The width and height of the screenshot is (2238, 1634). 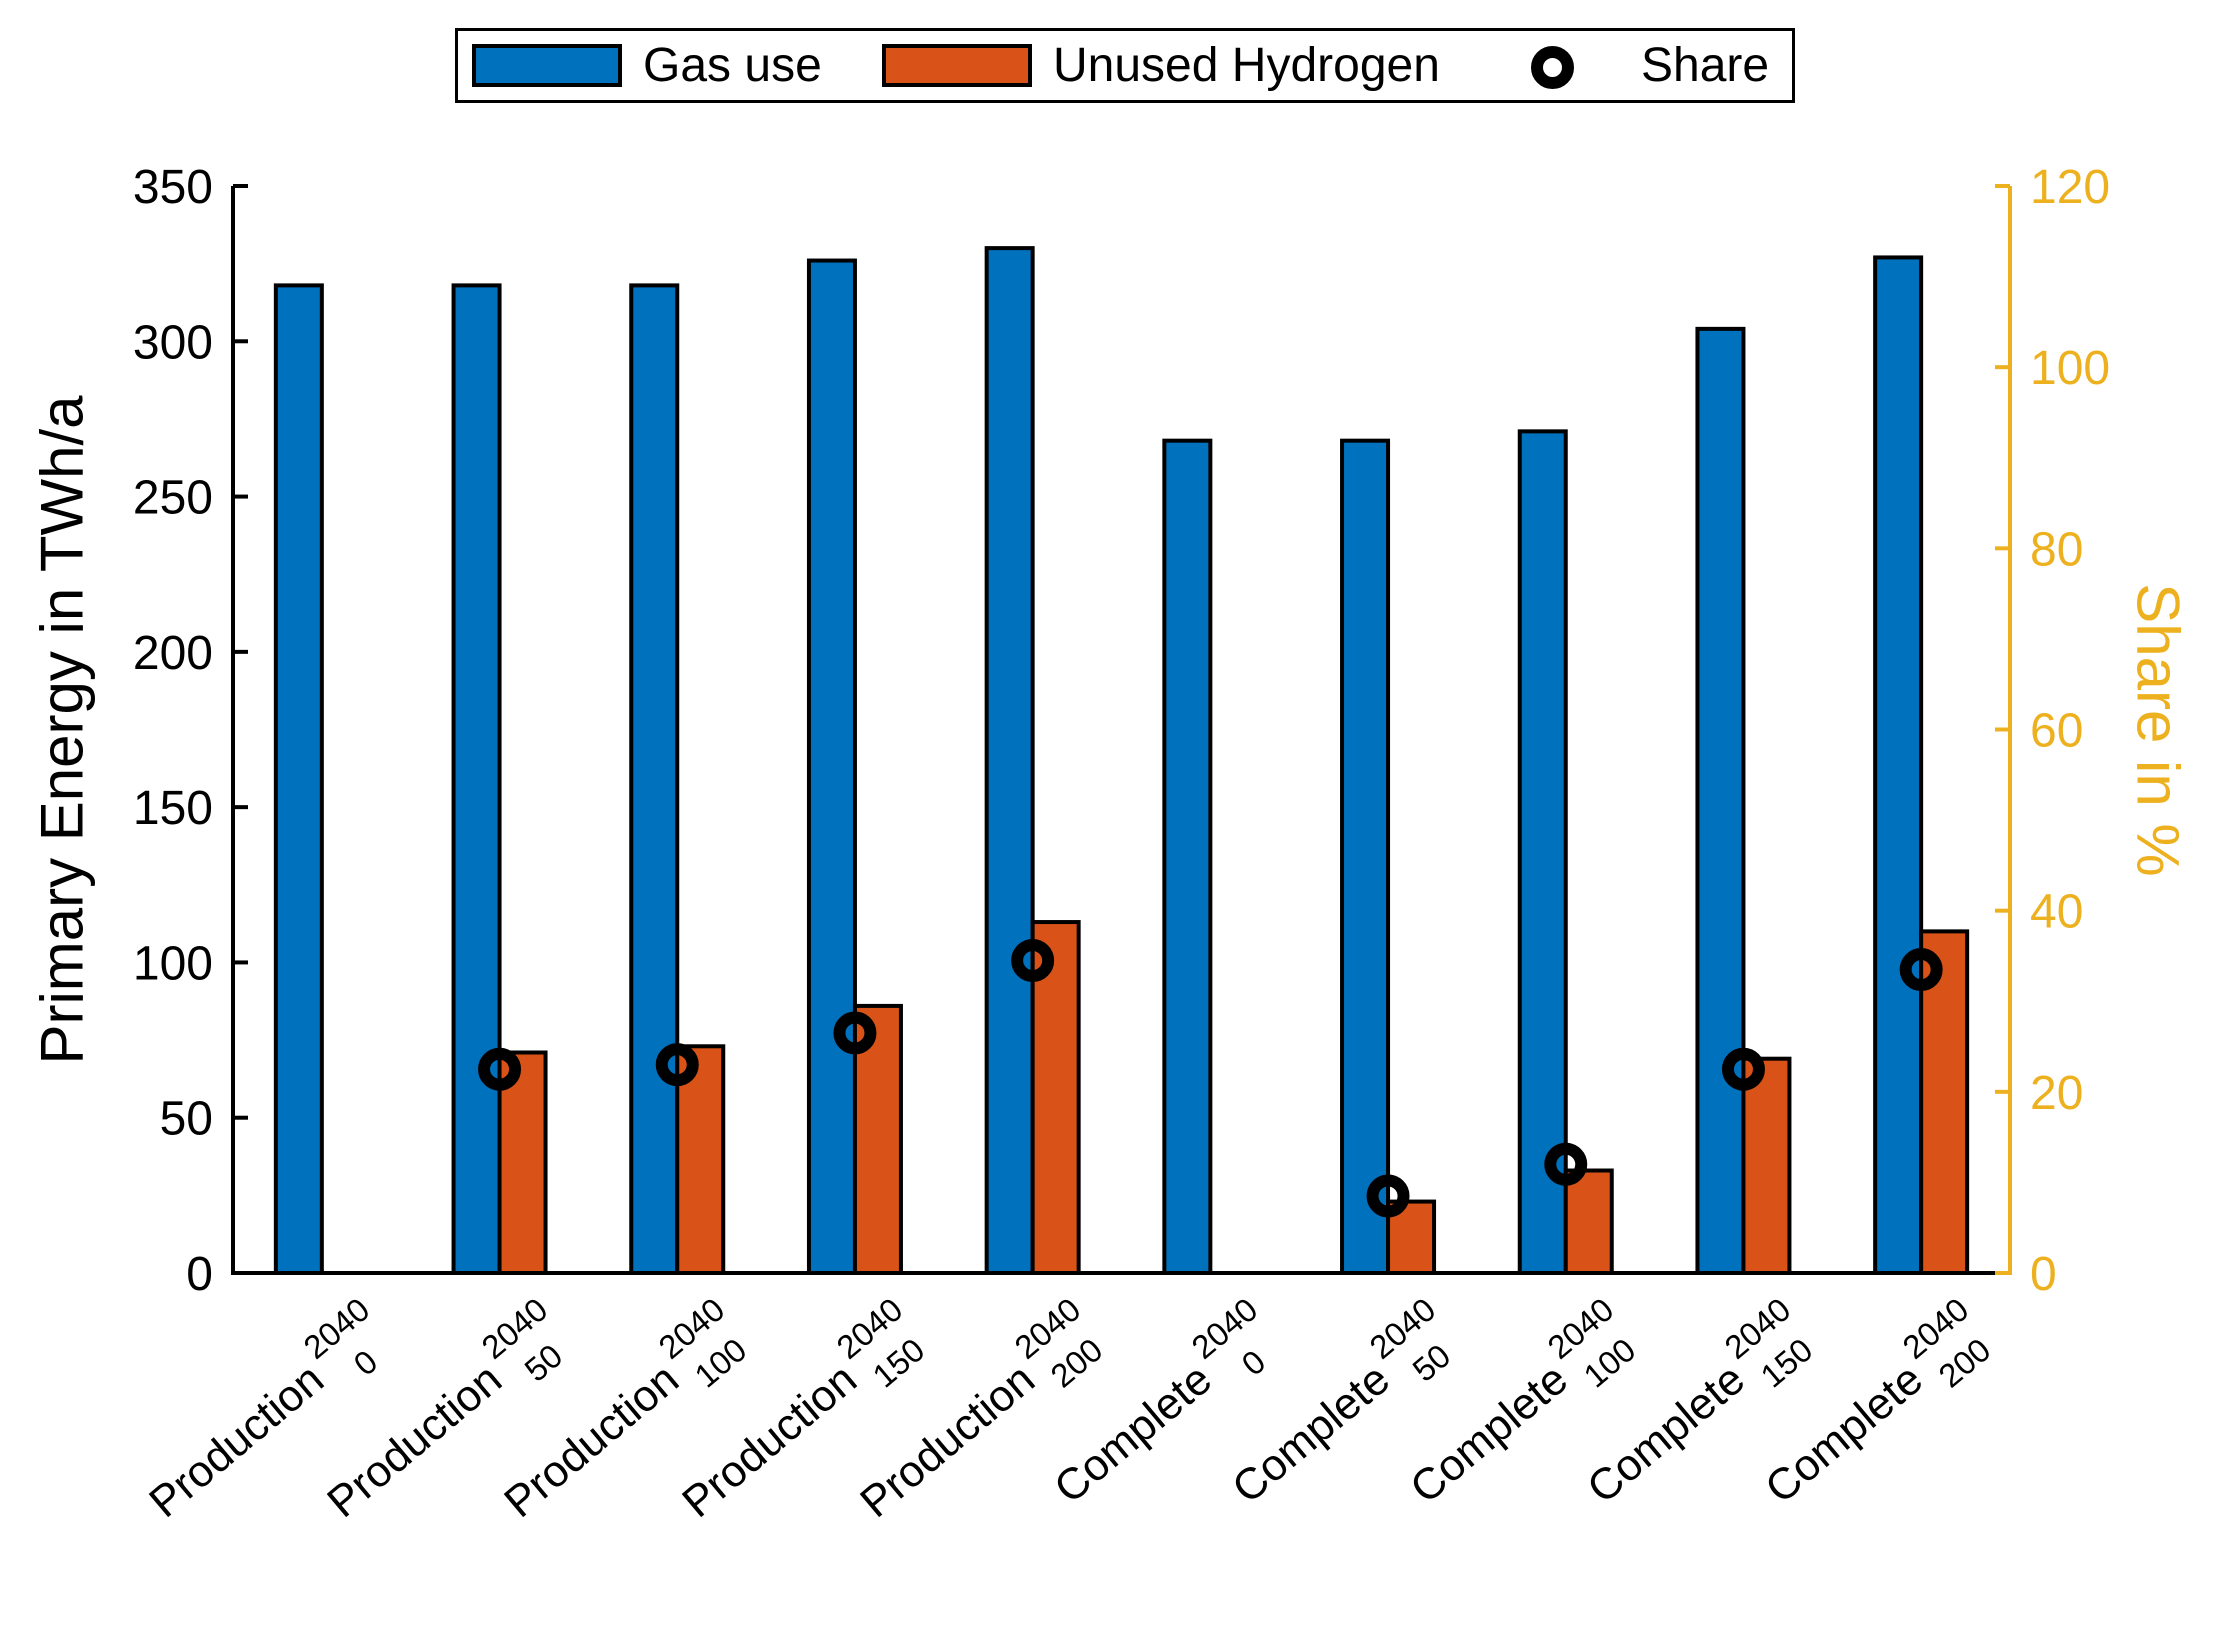 What do you see at coordinates (1705, 65) in the screenshot?
I see `legend-label-share: Share` at bounding box center [1705, 65].